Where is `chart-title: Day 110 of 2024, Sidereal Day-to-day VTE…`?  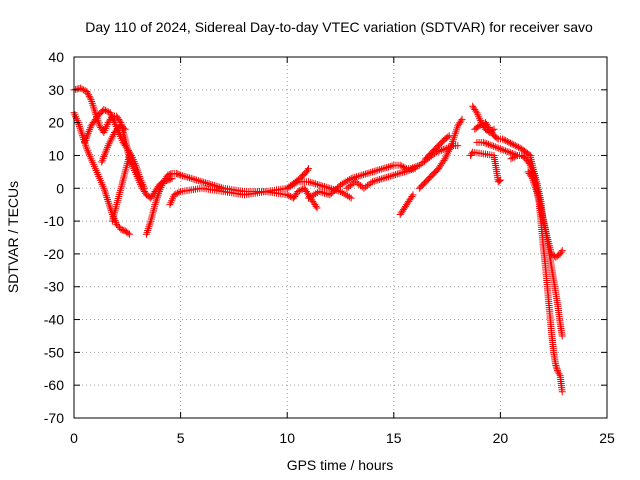 chart-title: Day 110 of 2024, Sidereal Day-to-day VTE… is located at coordinates (339, 27).